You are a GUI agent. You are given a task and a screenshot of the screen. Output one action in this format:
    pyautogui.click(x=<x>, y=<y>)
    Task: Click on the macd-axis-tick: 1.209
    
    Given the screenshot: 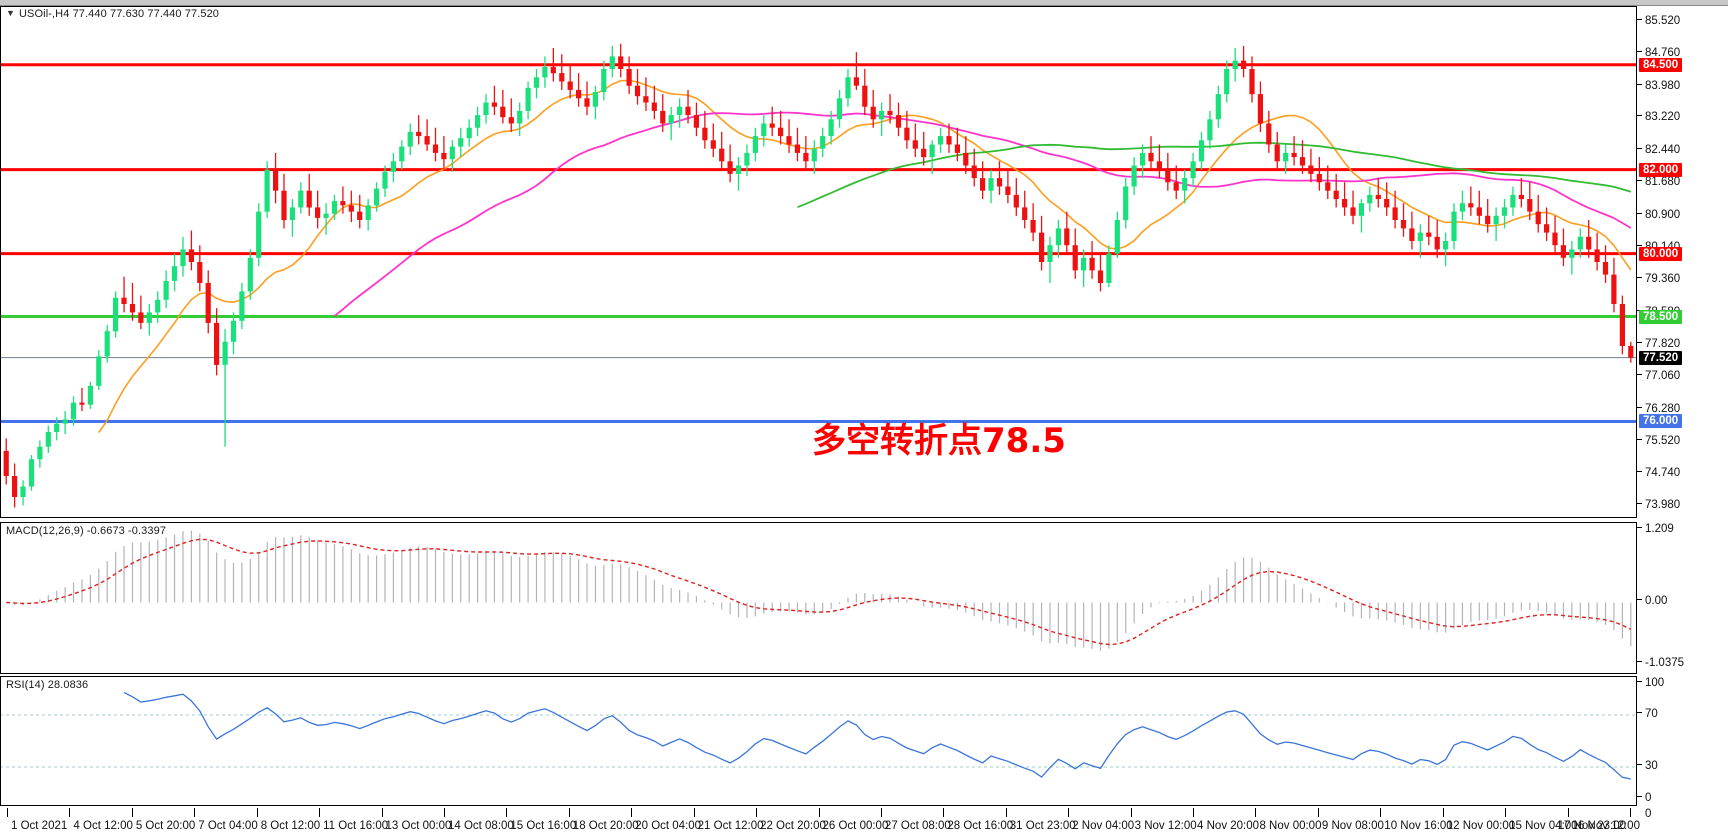 What is the action you would take?
    pyautogui.click(x=1655, y=529)
    